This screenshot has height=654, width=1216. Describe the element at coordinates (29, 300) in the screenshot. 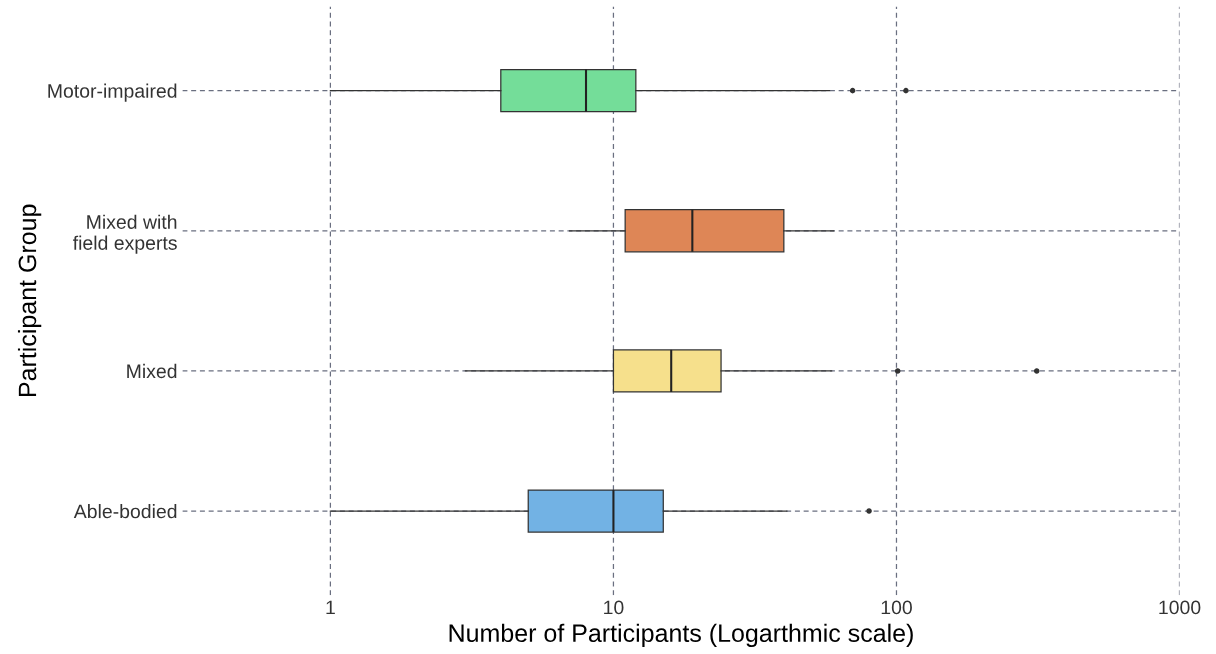

I see `y-axis-title: Participant Group` at that location.